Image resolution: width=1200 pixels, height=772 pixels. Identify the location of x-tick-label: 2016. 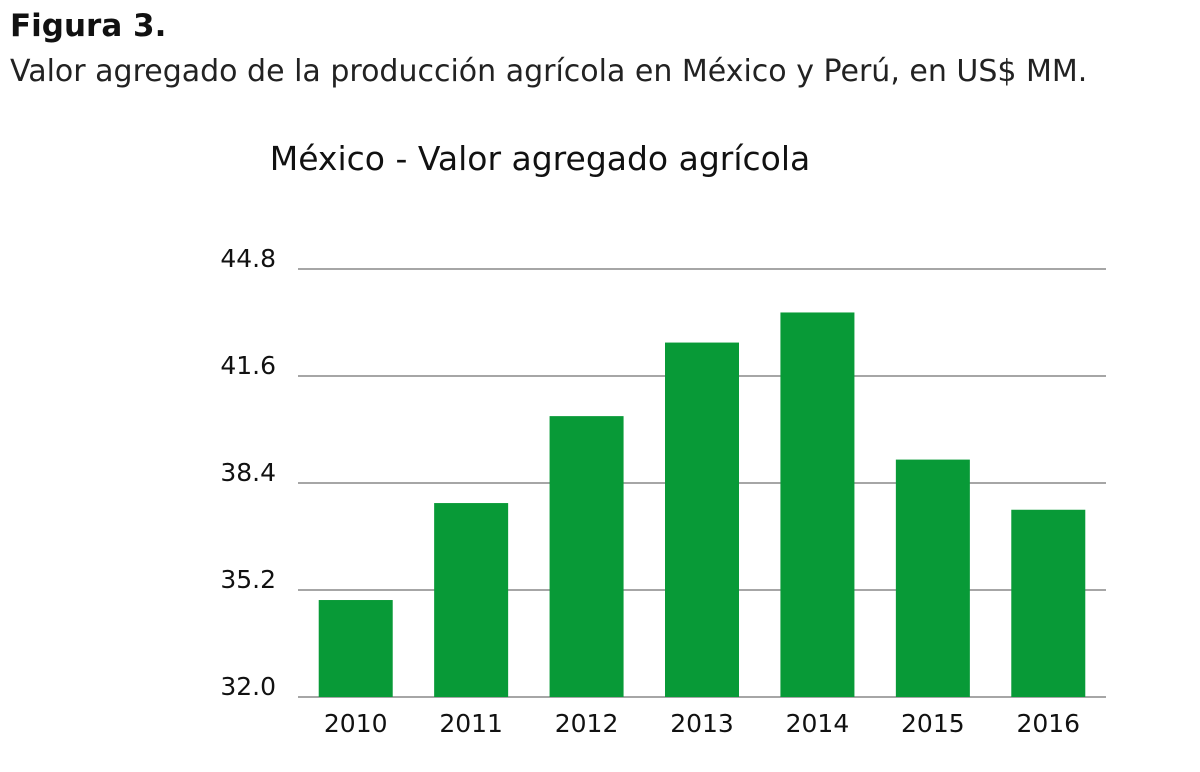
(1048, 723).